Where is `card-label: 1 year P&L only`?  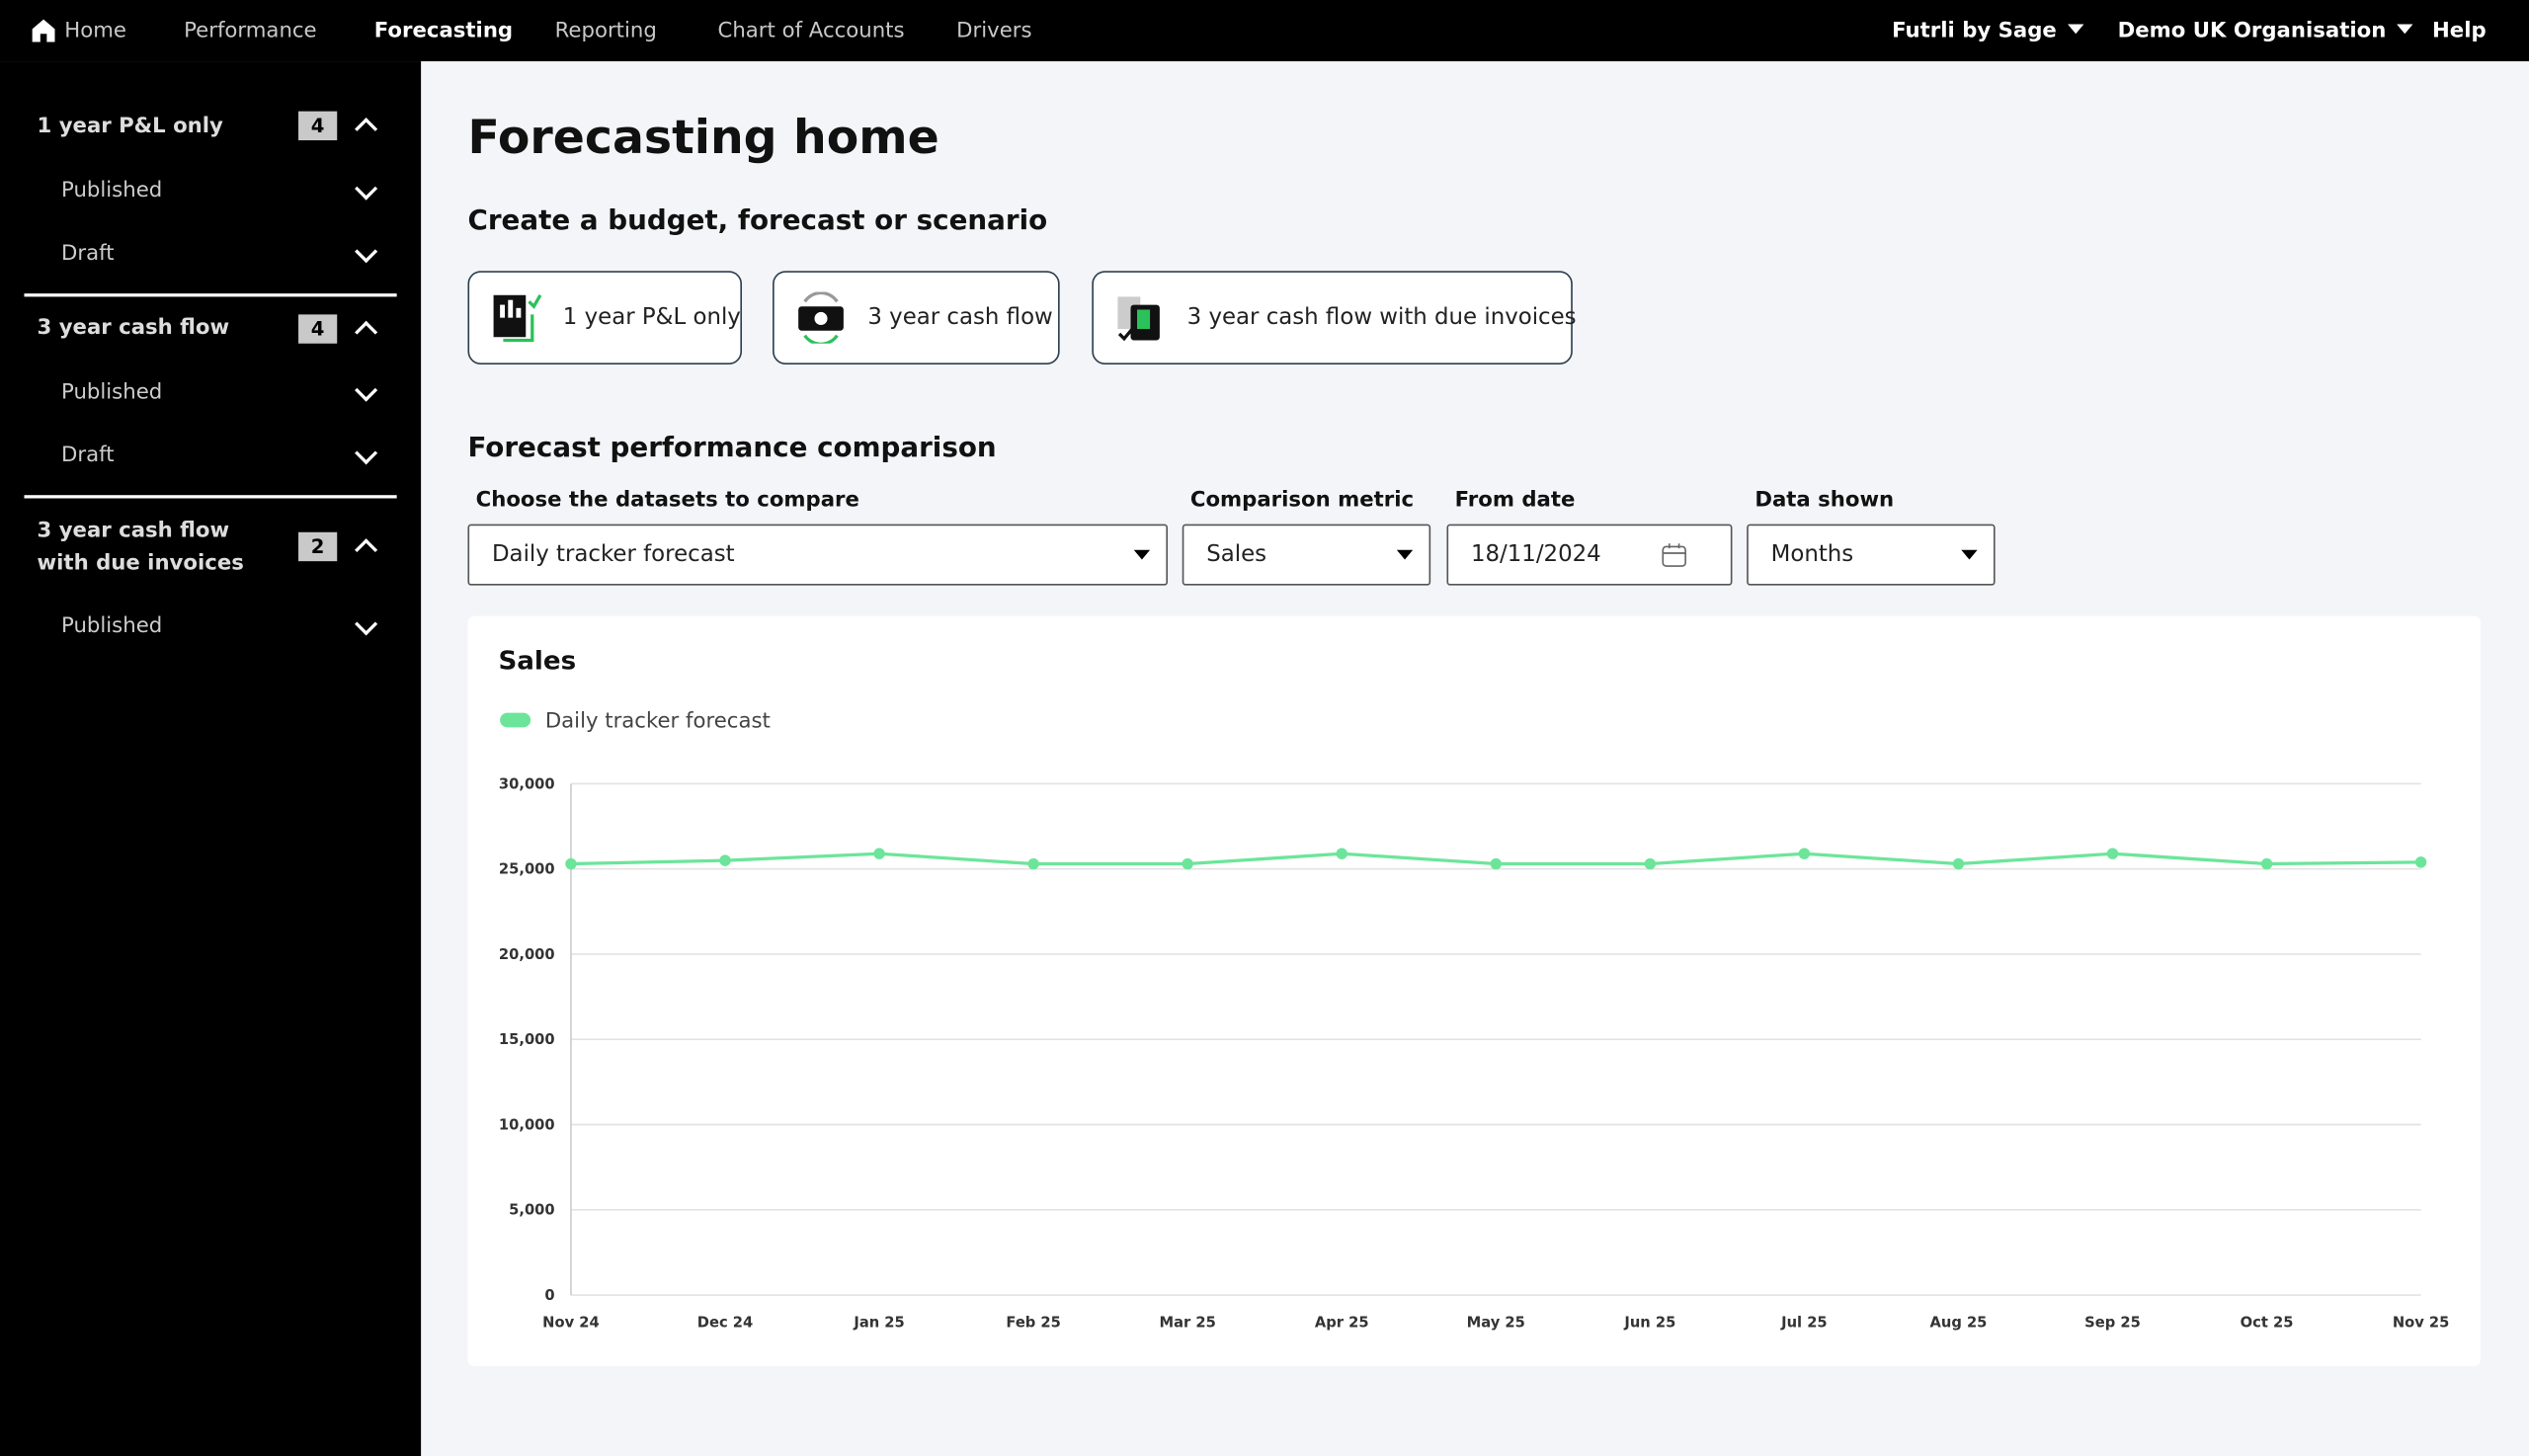 card-label: 1 year P&L only is located at coordinates (651, 317).